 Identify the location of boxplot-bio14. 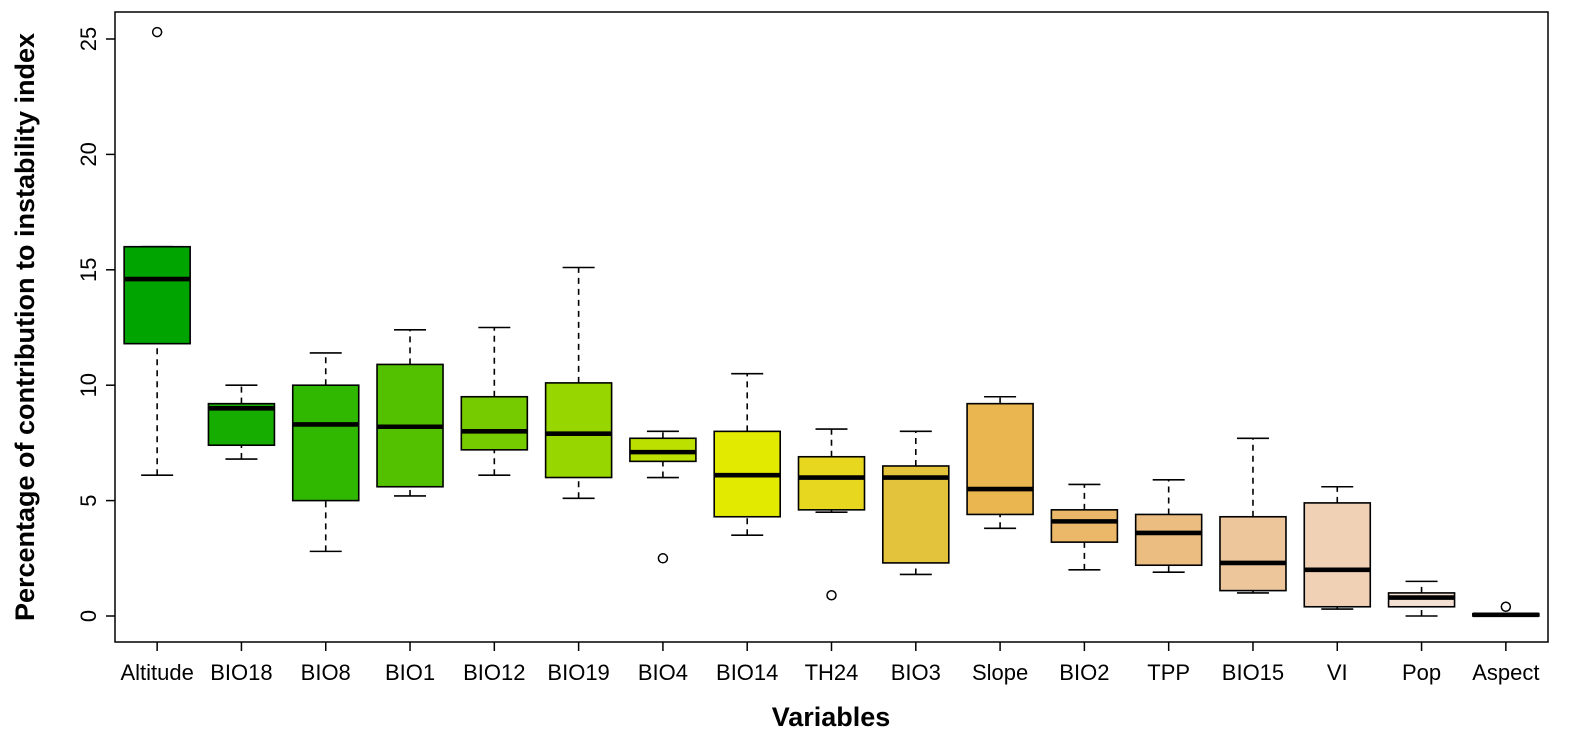
(747, 454).